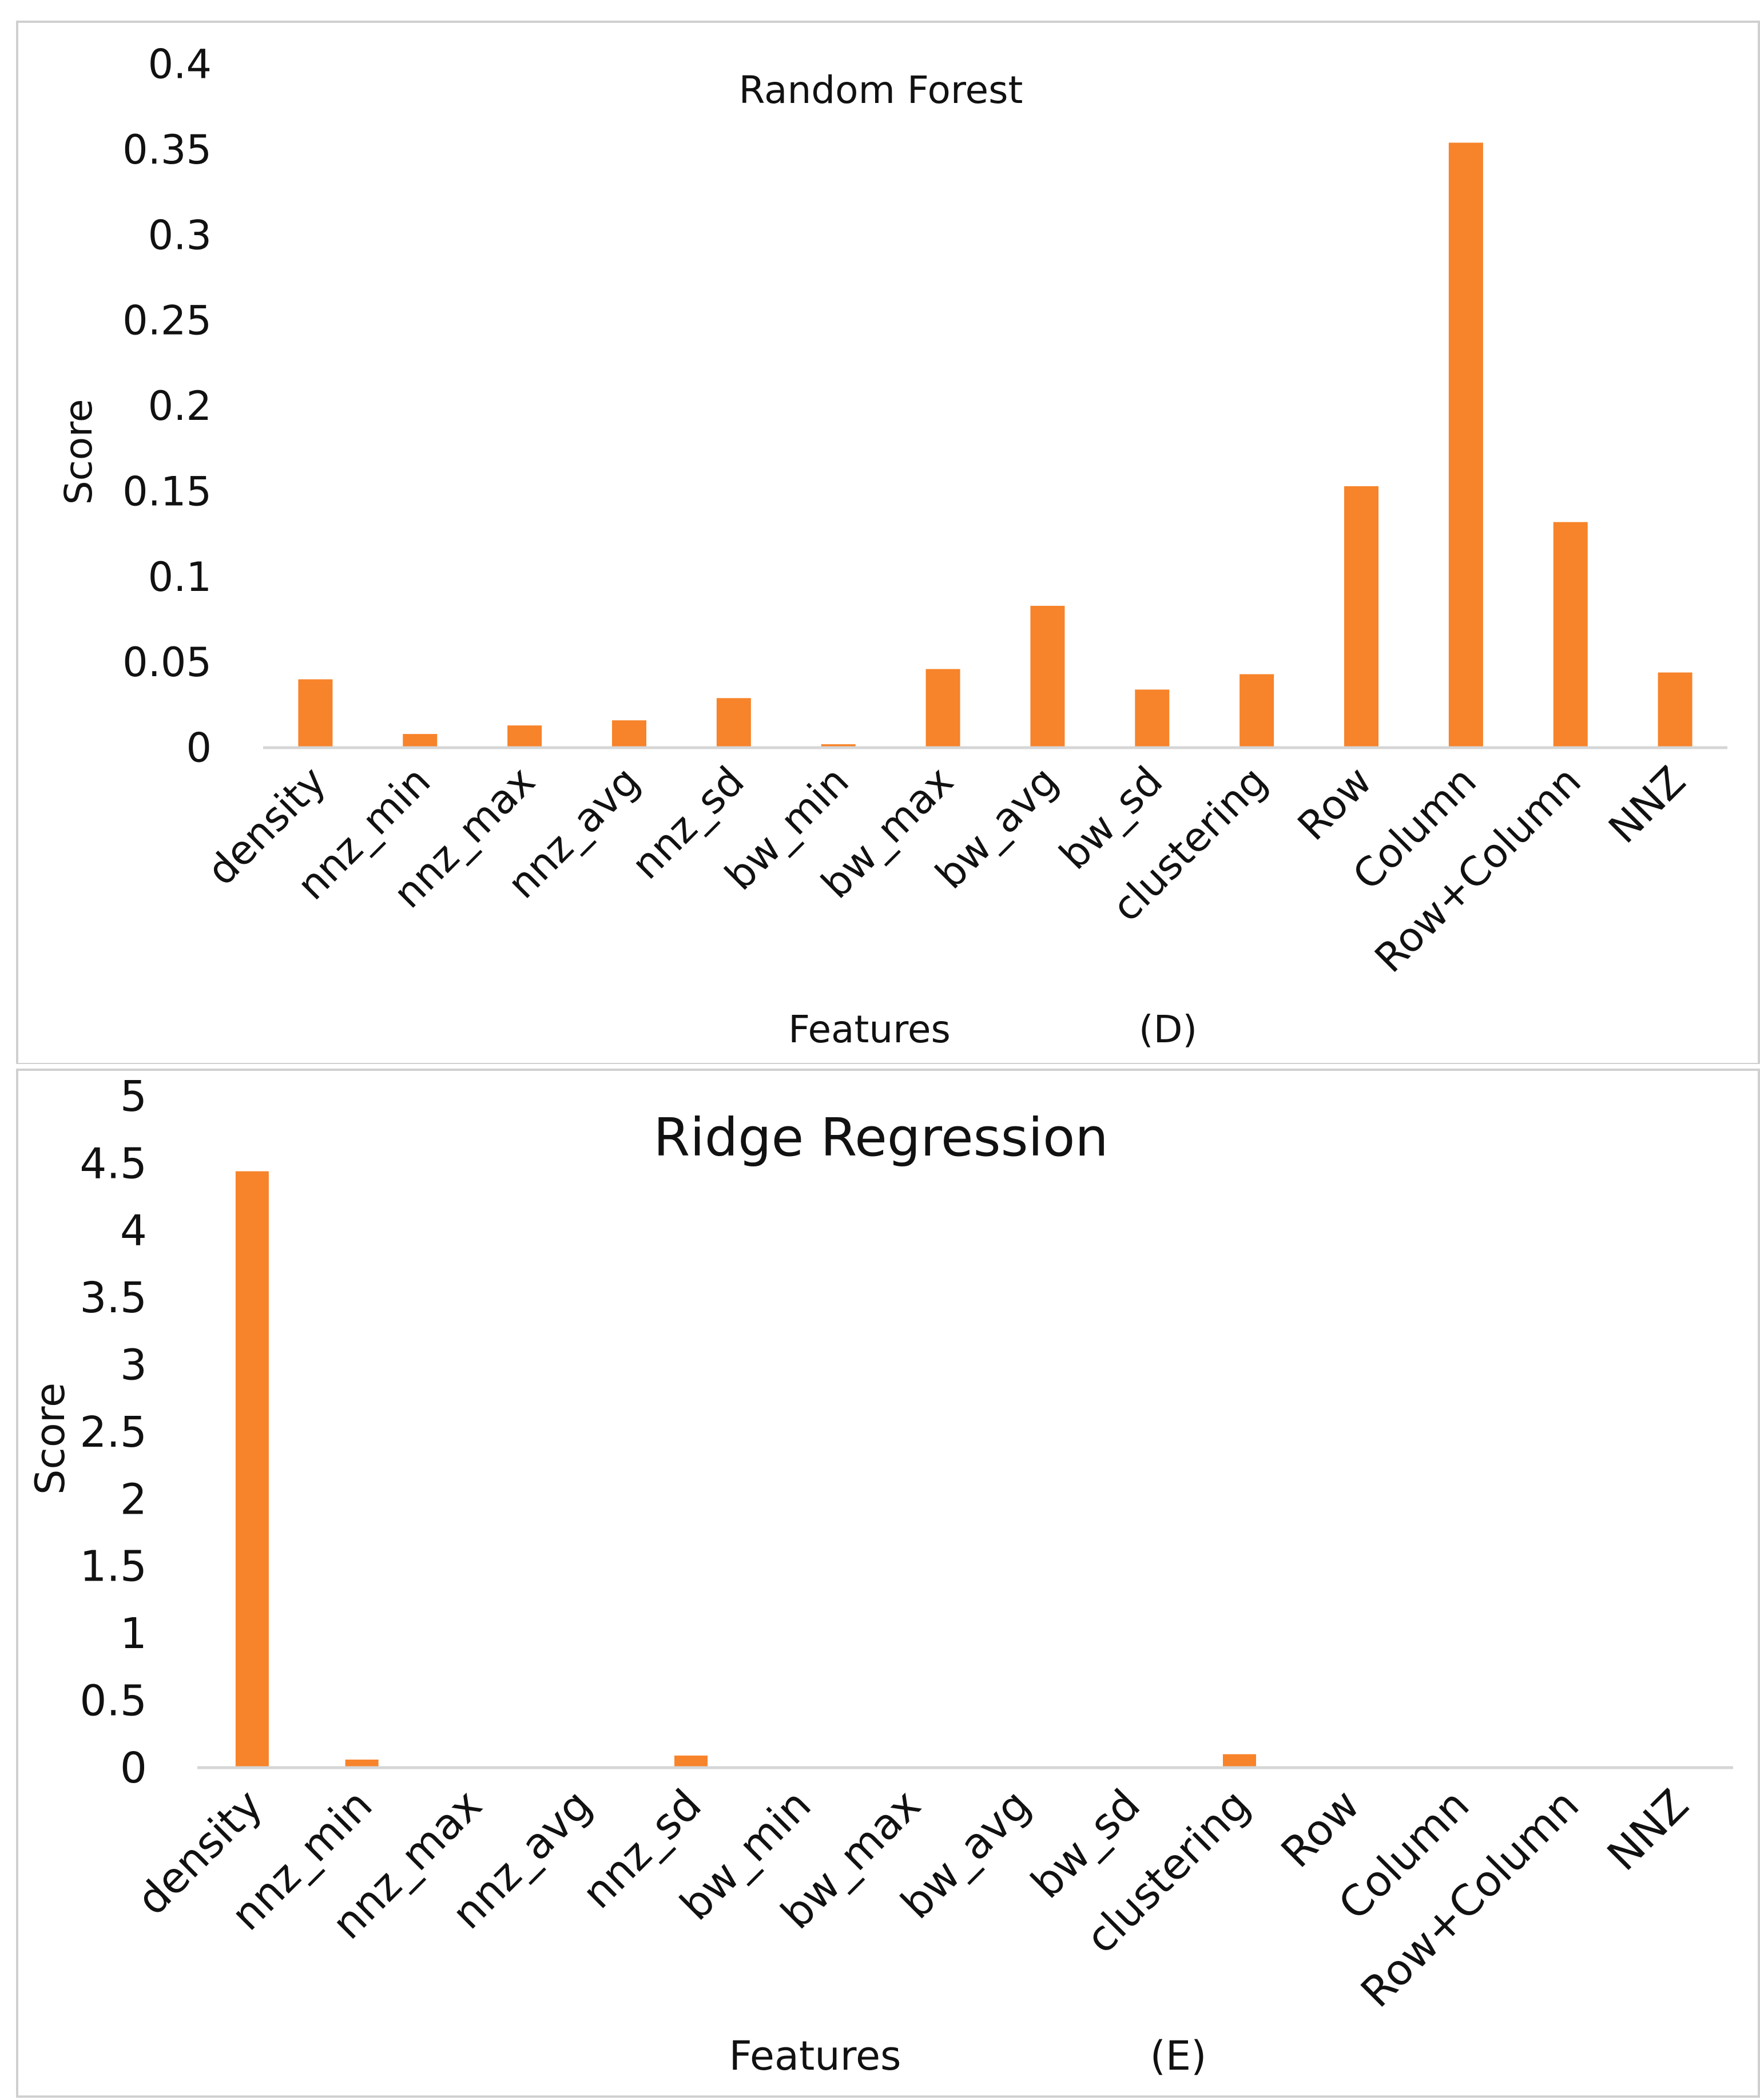 The height and width of the screenshot is (2100, 1760). What do you see at coordinates (113, 1566) in the screenshot?
I see `y-tick-label: 1.5` at bounding box center [113, 1566].